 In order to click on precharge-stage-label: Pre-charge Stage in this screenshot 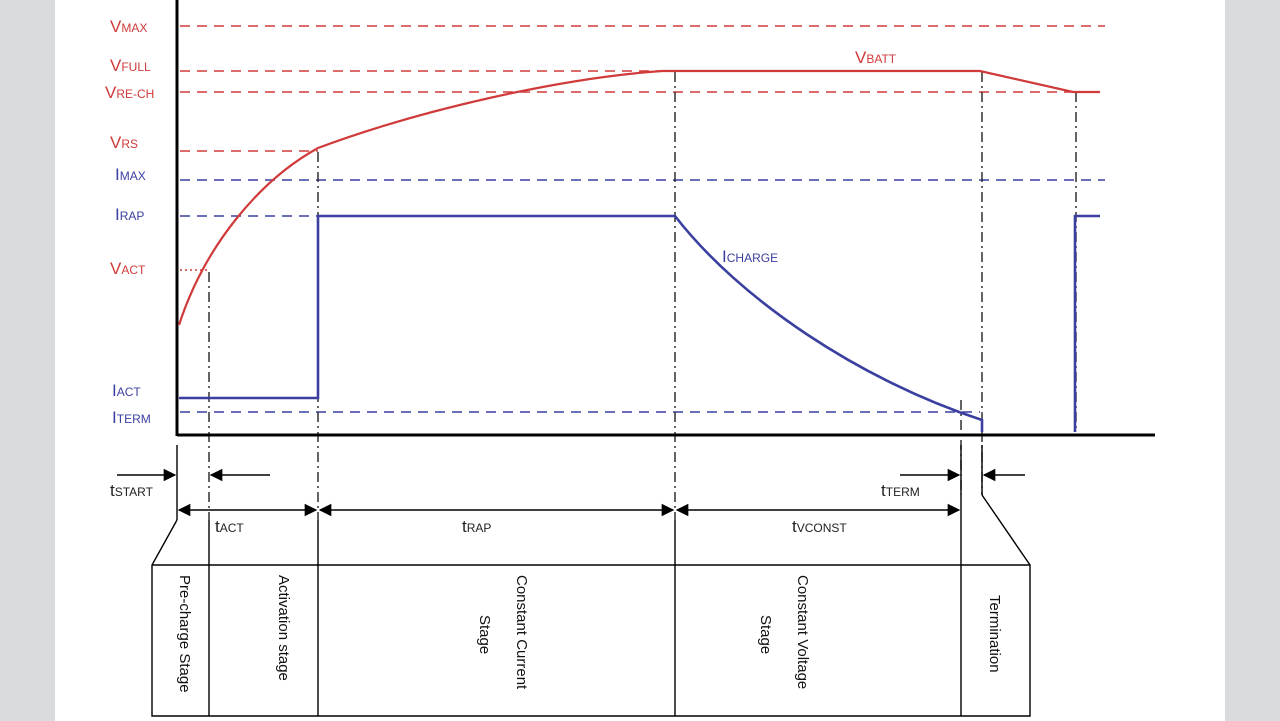, I will do `click(184, 634)`.